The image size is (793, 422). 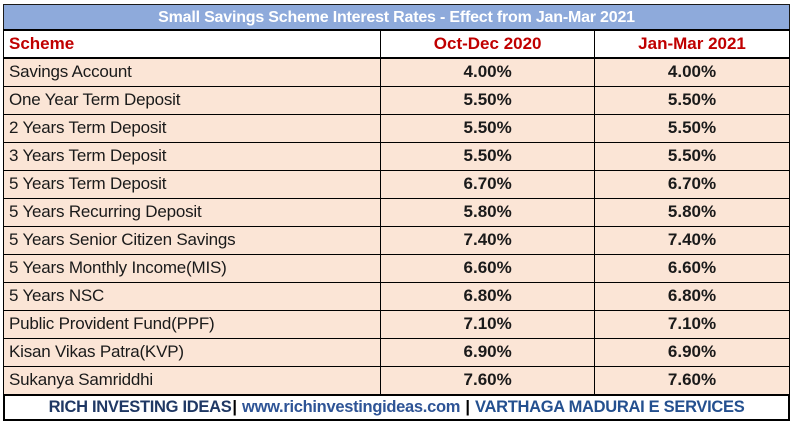 What do you see at coordinates (192, 352) in the screenshot?
I see `scheme-name: Kisan Vikas Patra(KVP)` at bounding box center [192, 352].